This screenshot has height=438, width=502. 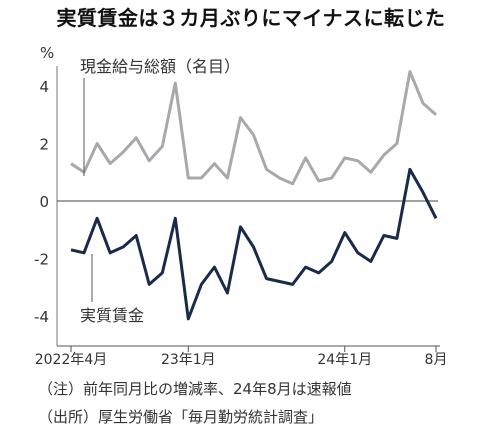 What do you see at coordinates (44, 87) in the screenshot?
I see `y-tick-label: 4` at bounding box center [44, 87].